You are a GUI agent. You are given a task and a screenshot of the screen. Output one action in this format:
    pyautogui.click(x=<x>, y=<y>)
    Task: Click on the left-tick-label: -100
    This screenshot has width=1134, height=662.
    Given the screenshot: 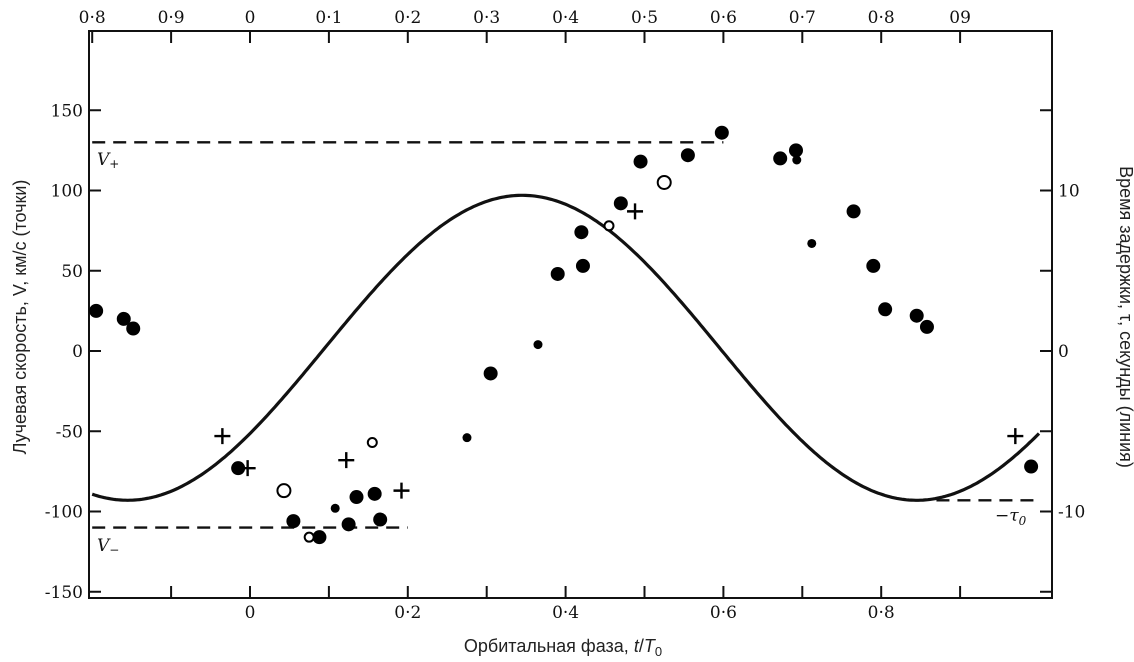 What is the action you would take?
    pyautogui.click(x=64, y=513)
    